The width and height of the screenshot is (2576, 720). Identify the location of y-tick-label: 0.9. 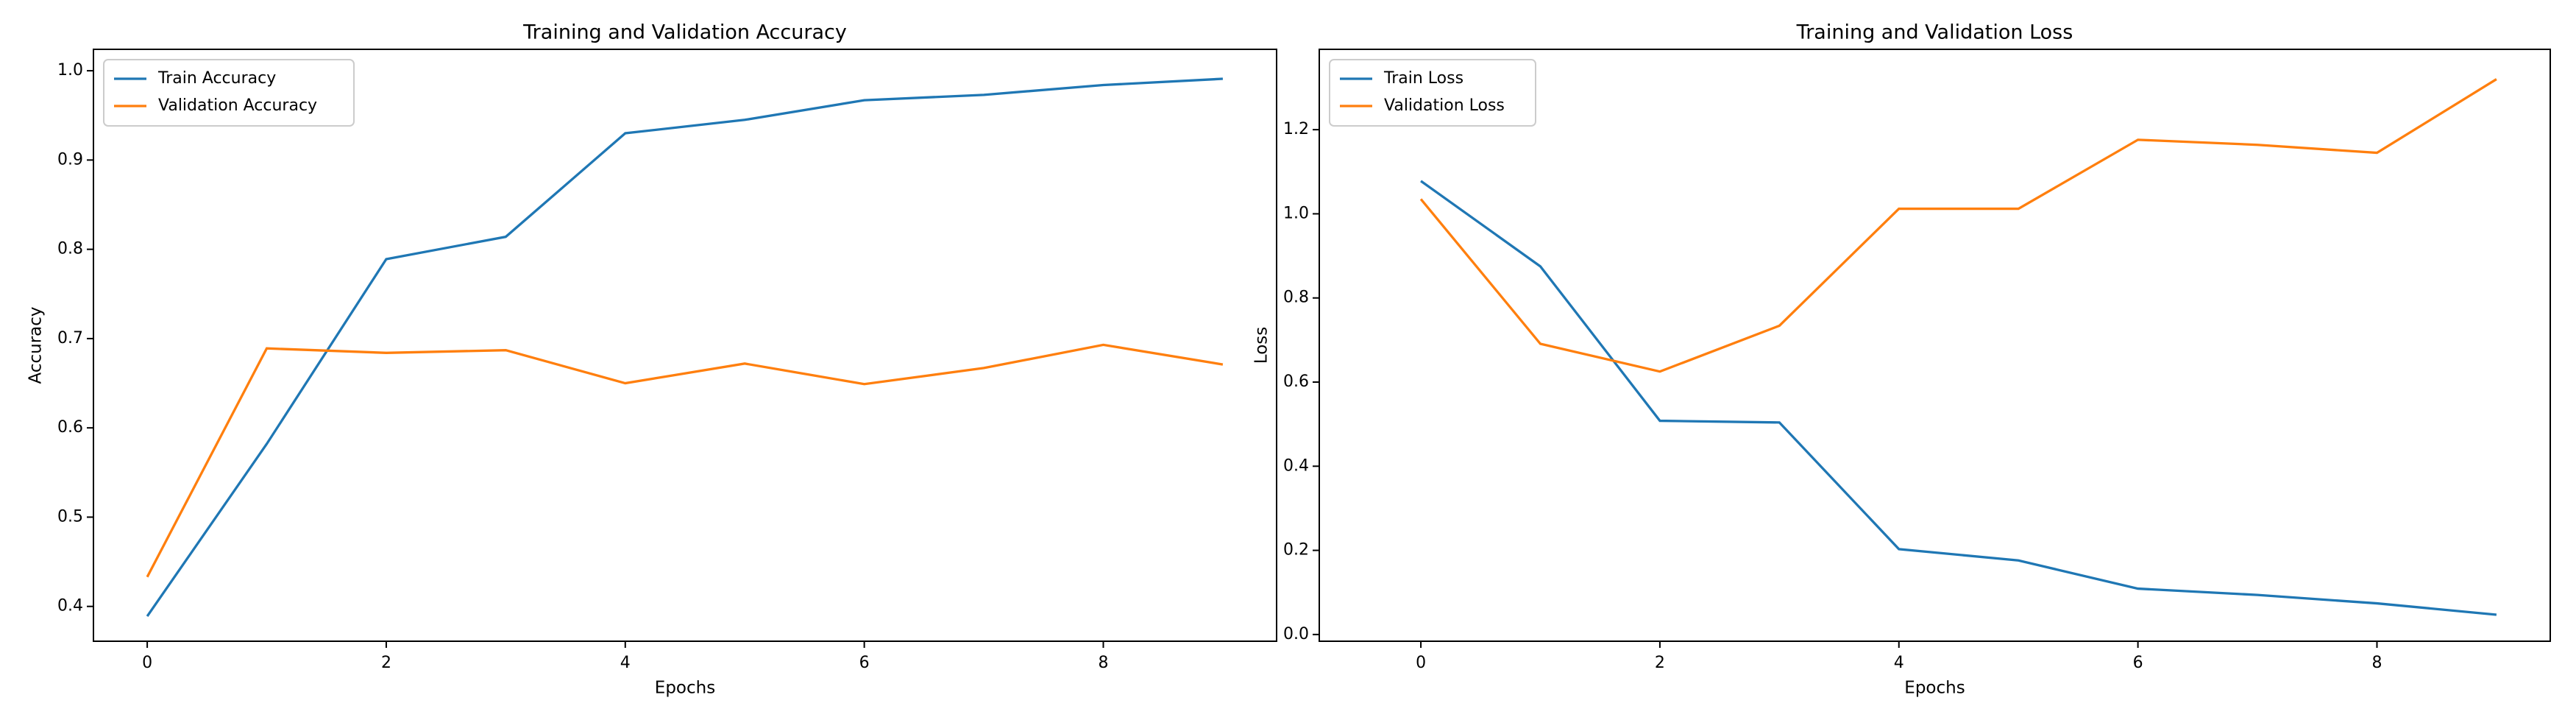
(70, 159).